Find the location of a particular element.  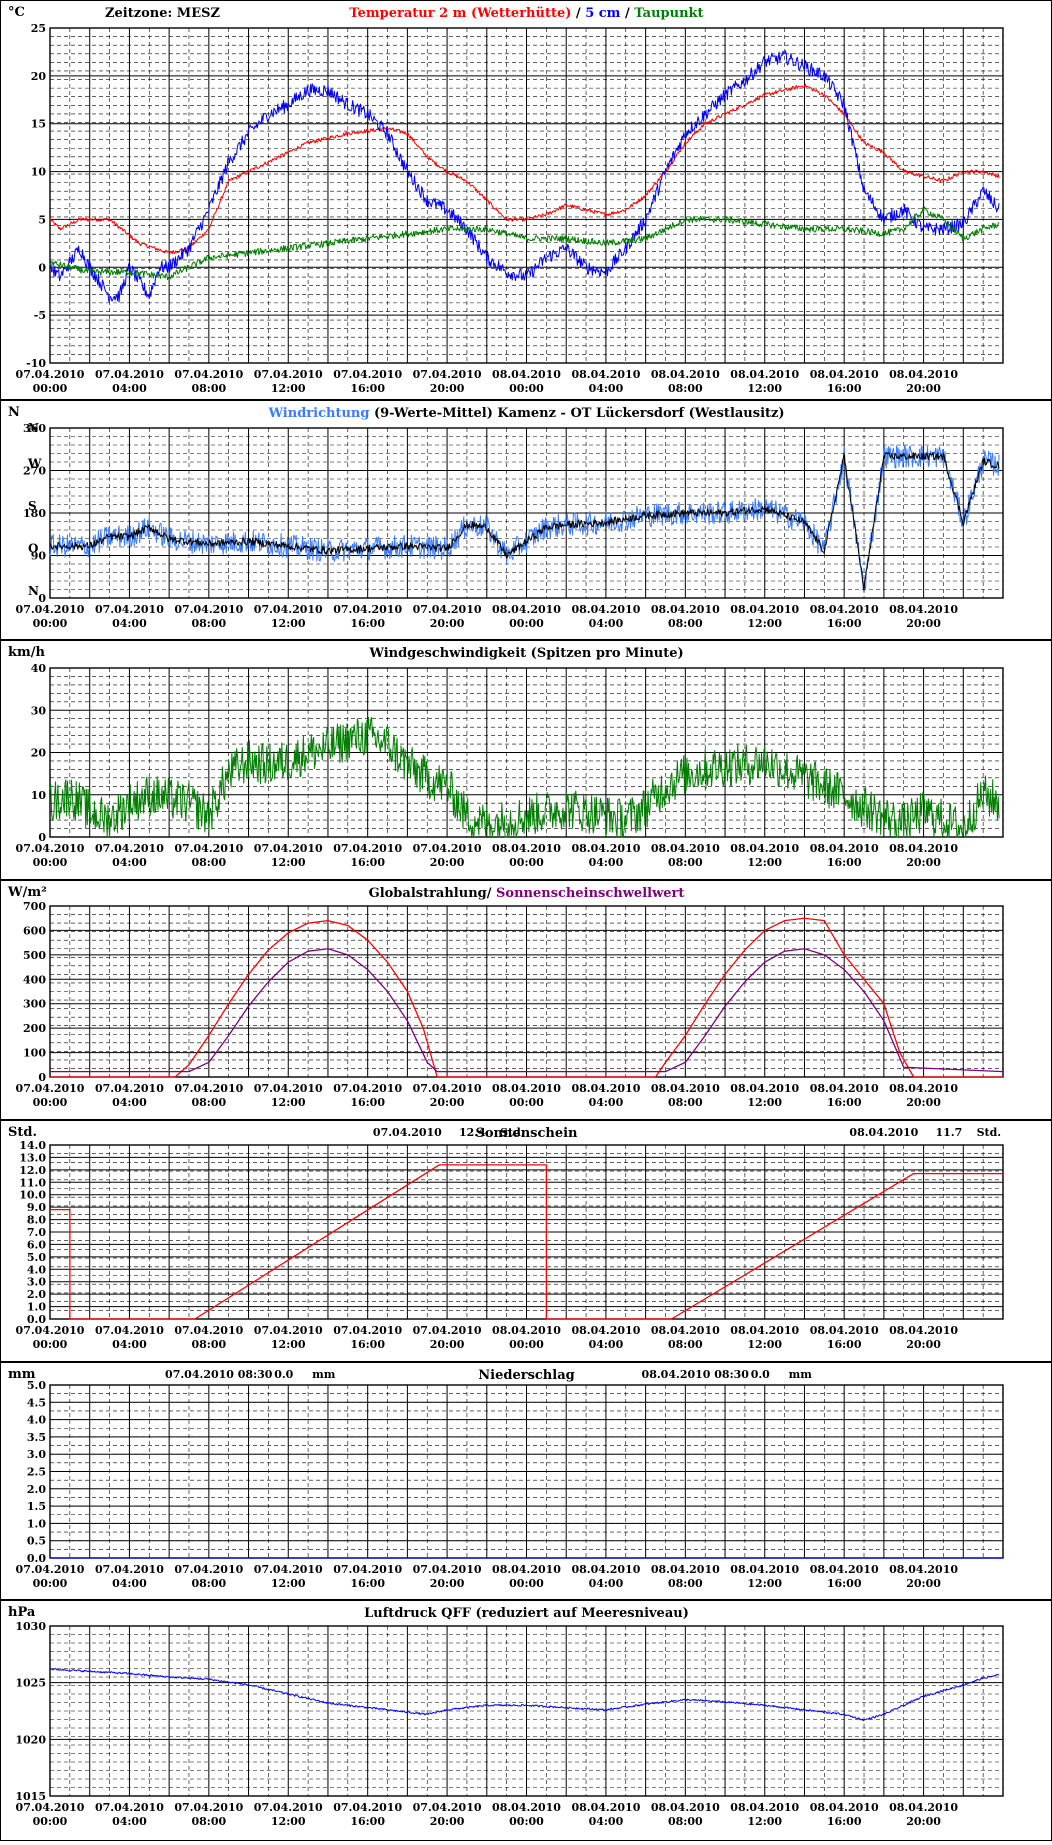

unit-label: mm is located at coordinates (22, 1374).